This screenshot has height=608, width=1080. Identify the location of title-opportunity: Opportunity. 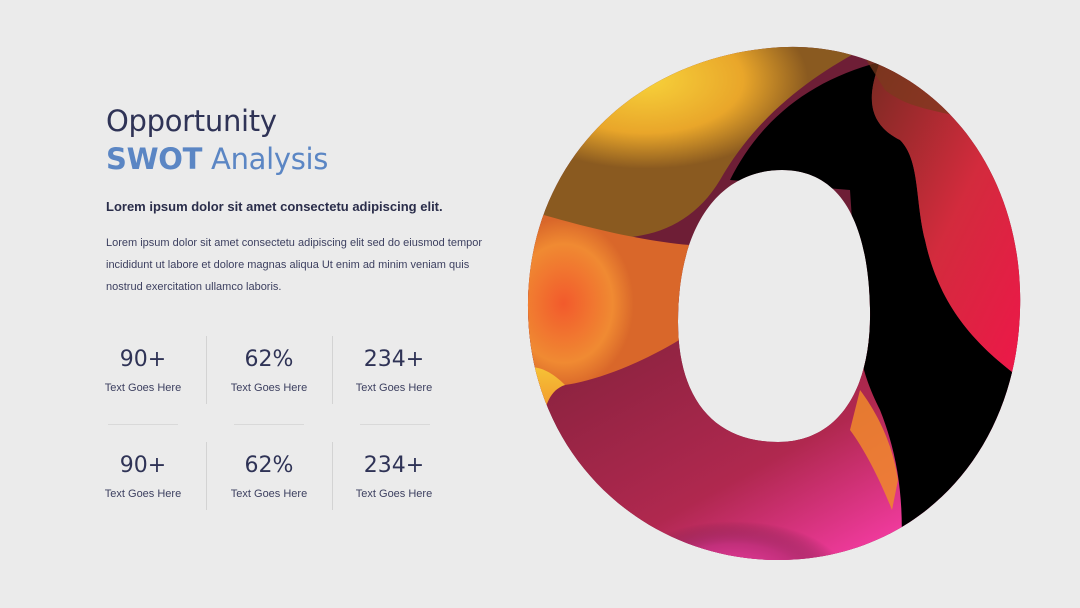
(191, 121).